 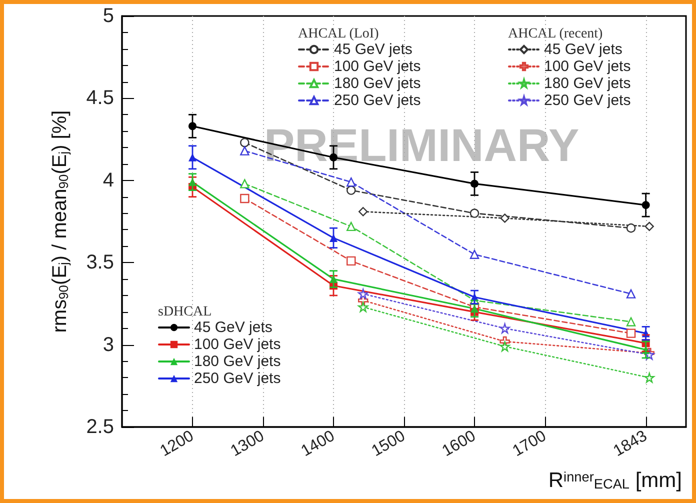 What do you see at coordinates (60, 221) in the screenshot?
I see `text: rms90(Ej) / mean90(Ej) [%]` at bounding box center [60, 221].